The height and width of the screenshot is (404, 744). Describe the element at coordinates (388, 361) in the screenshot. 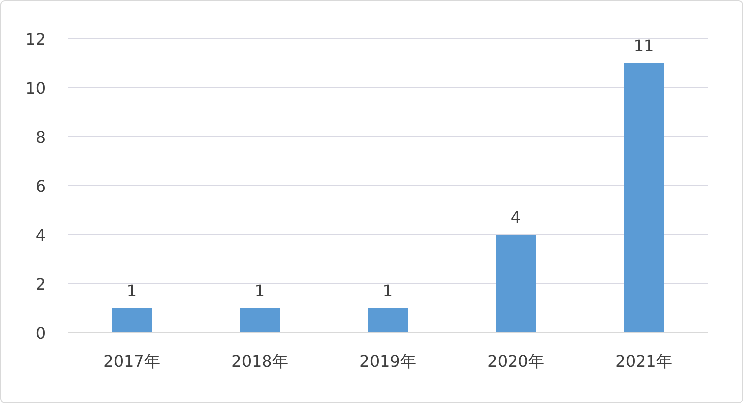

I see `x-tick-label: 2019年` at that location.